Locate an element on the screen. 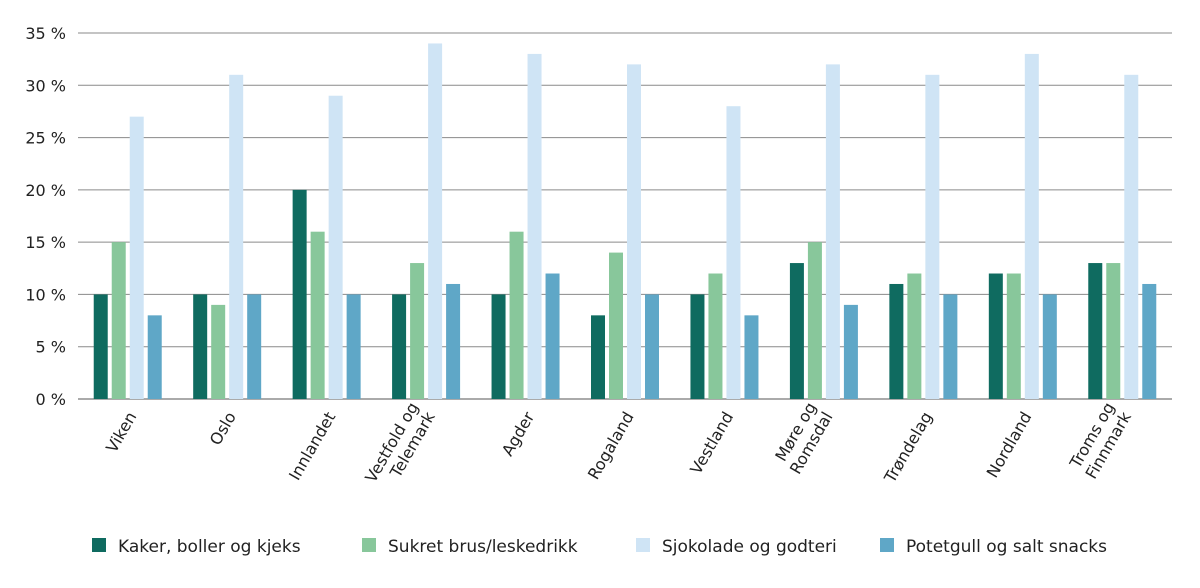 The height and width of the screenshot is (588, 1200). x-tick-label-line: Agder is located at coordinates (518, 433).